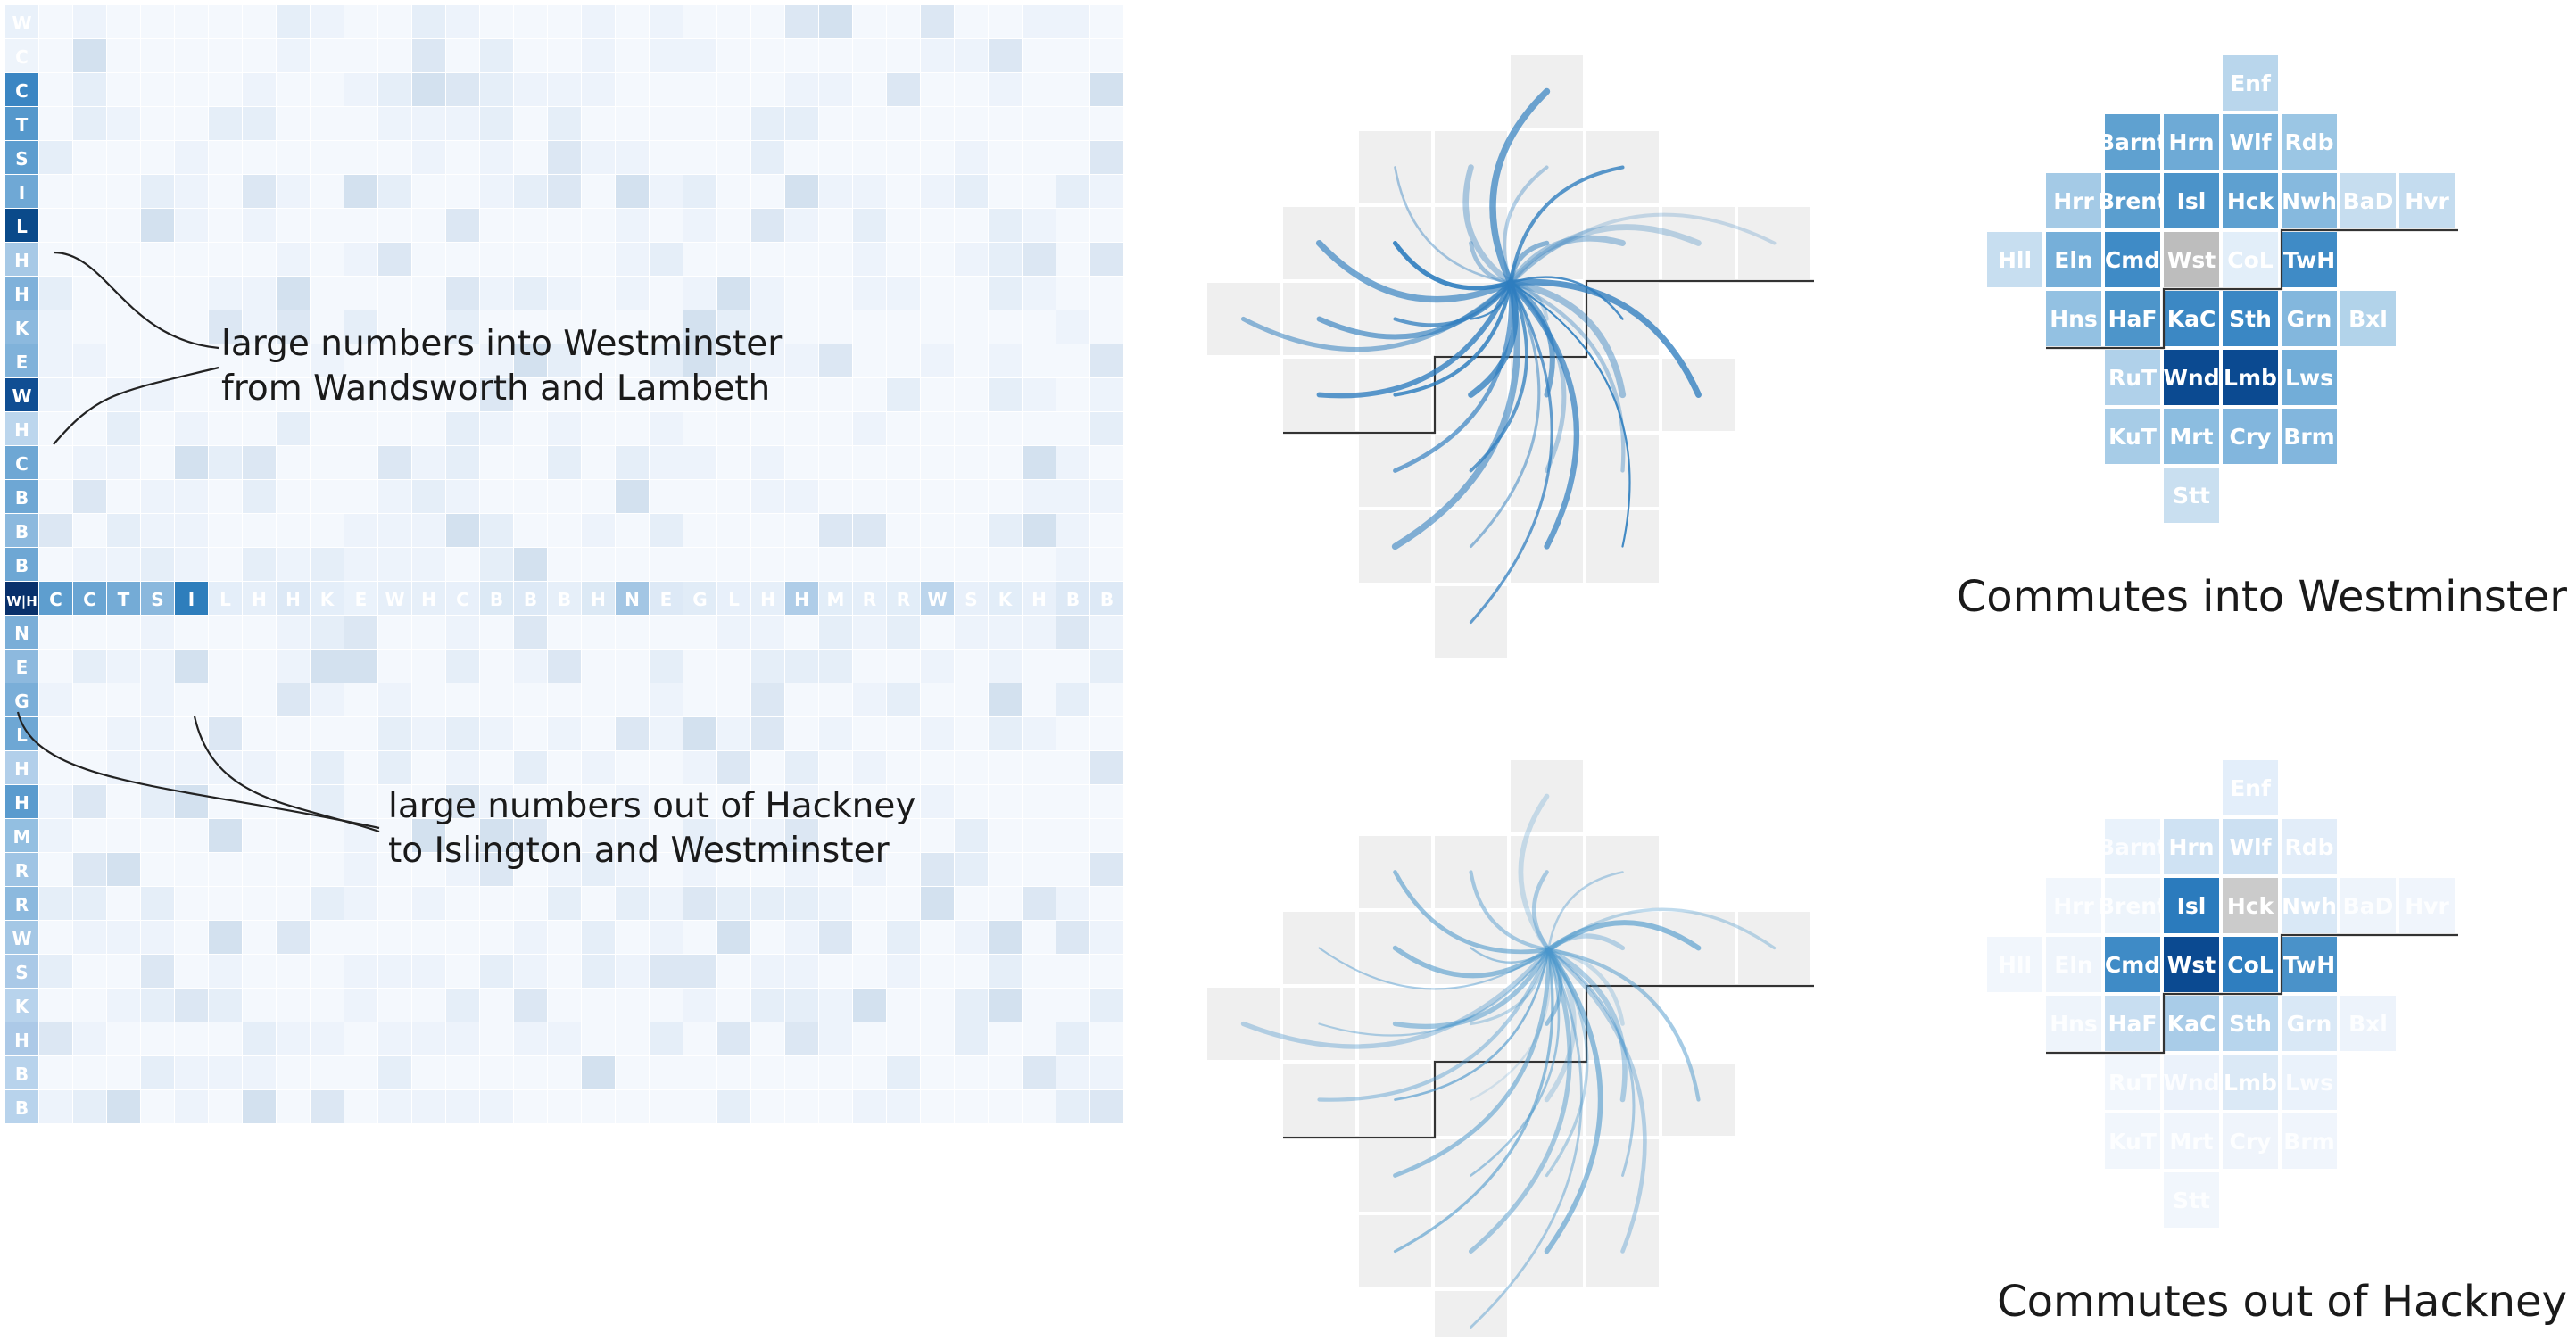 The height and width of the screenshot is (1341, 2576). What do you see at coordinates (21, 159) in the screenshot?
I see `row-label: S` at bounding box center [21, 159].